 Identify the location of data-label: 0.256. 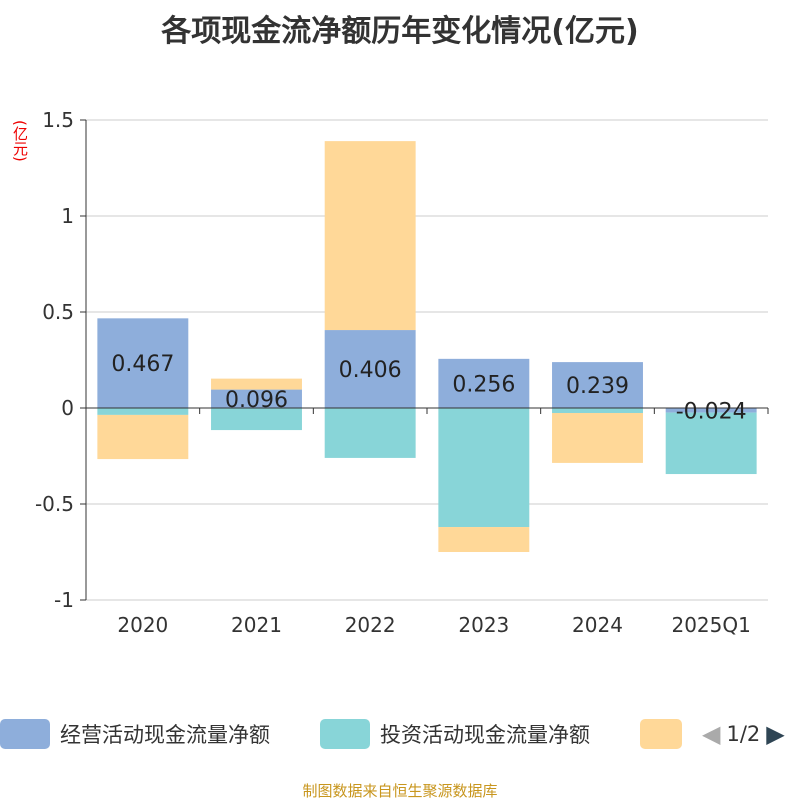
(483, 384).